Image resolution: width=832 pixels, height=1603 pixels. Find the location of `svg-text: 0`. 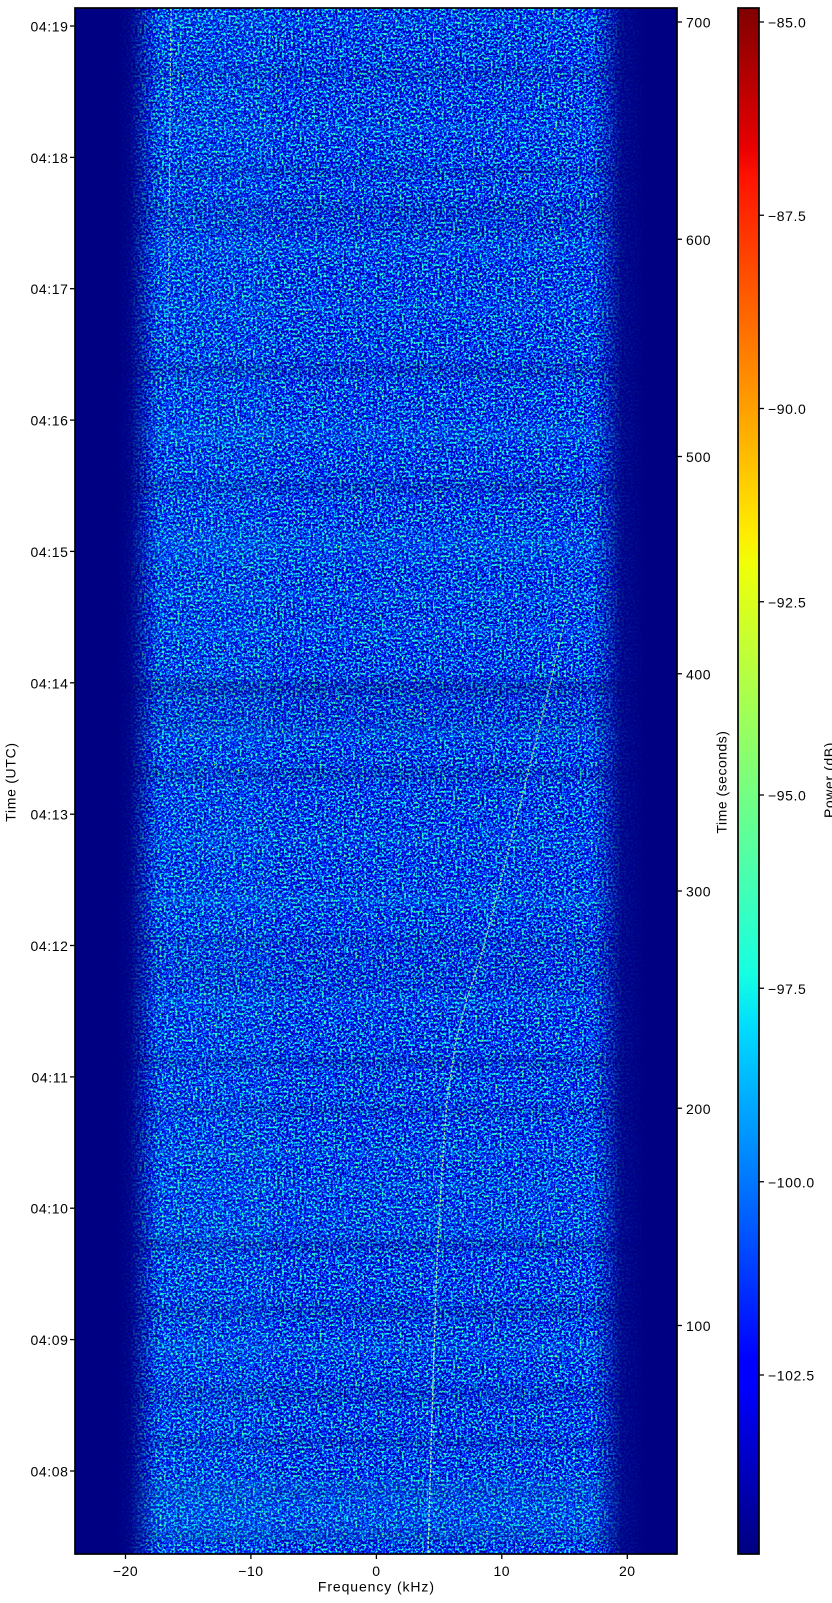

svg-text: 0 is located at coordinates (376, 1571).